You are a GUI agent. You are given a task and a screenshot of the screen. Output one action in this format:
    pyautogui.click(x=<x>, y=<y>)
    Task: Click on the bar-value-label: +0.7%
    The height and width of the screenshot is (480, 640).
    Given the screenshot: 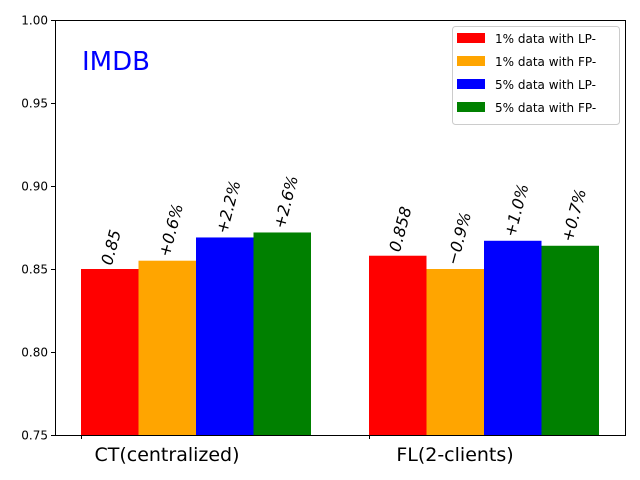 What is the action you would take?
    pyautogui.click(x=574, y=215)
    